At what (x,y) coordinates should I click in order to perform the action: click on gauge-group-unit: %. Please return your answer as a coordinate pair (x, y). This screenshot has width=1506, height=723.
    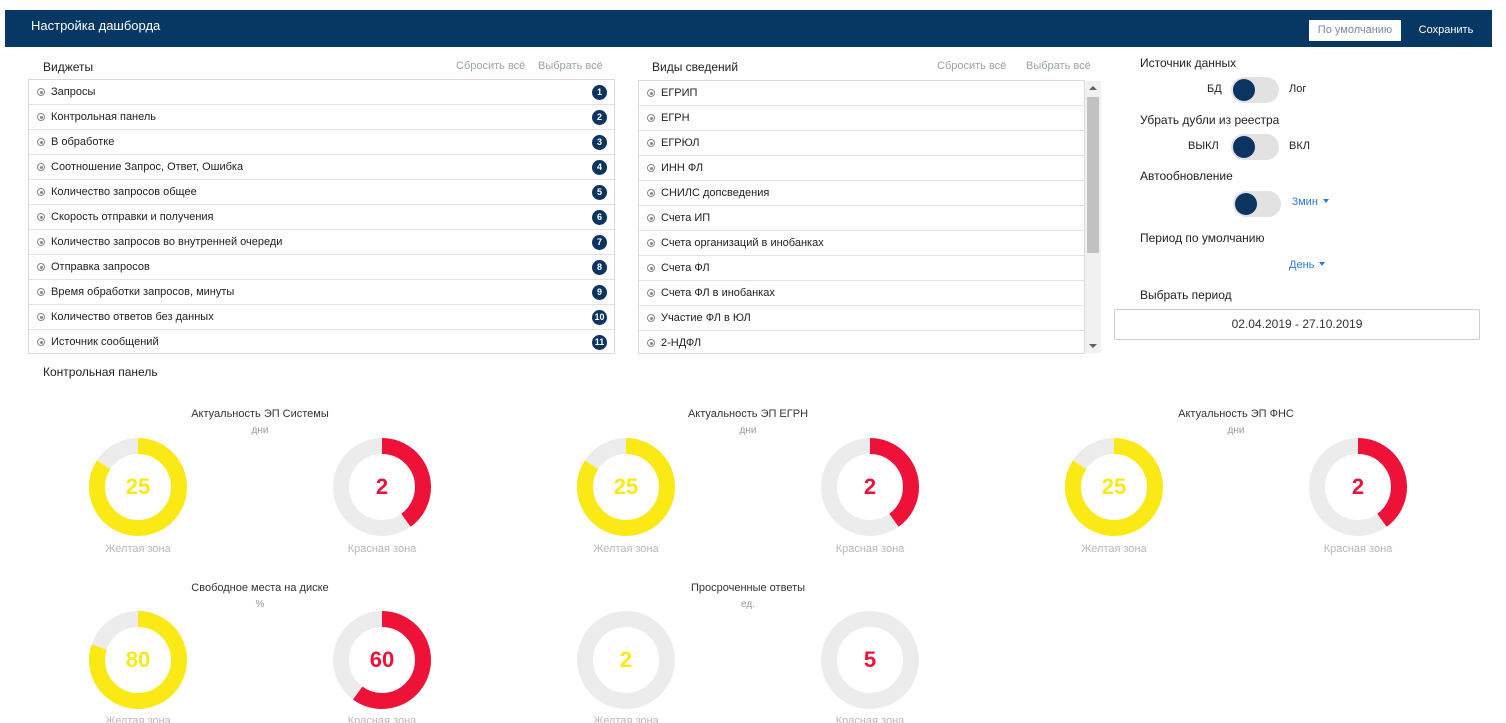
    Looking at the image, I should click on (260, 604).